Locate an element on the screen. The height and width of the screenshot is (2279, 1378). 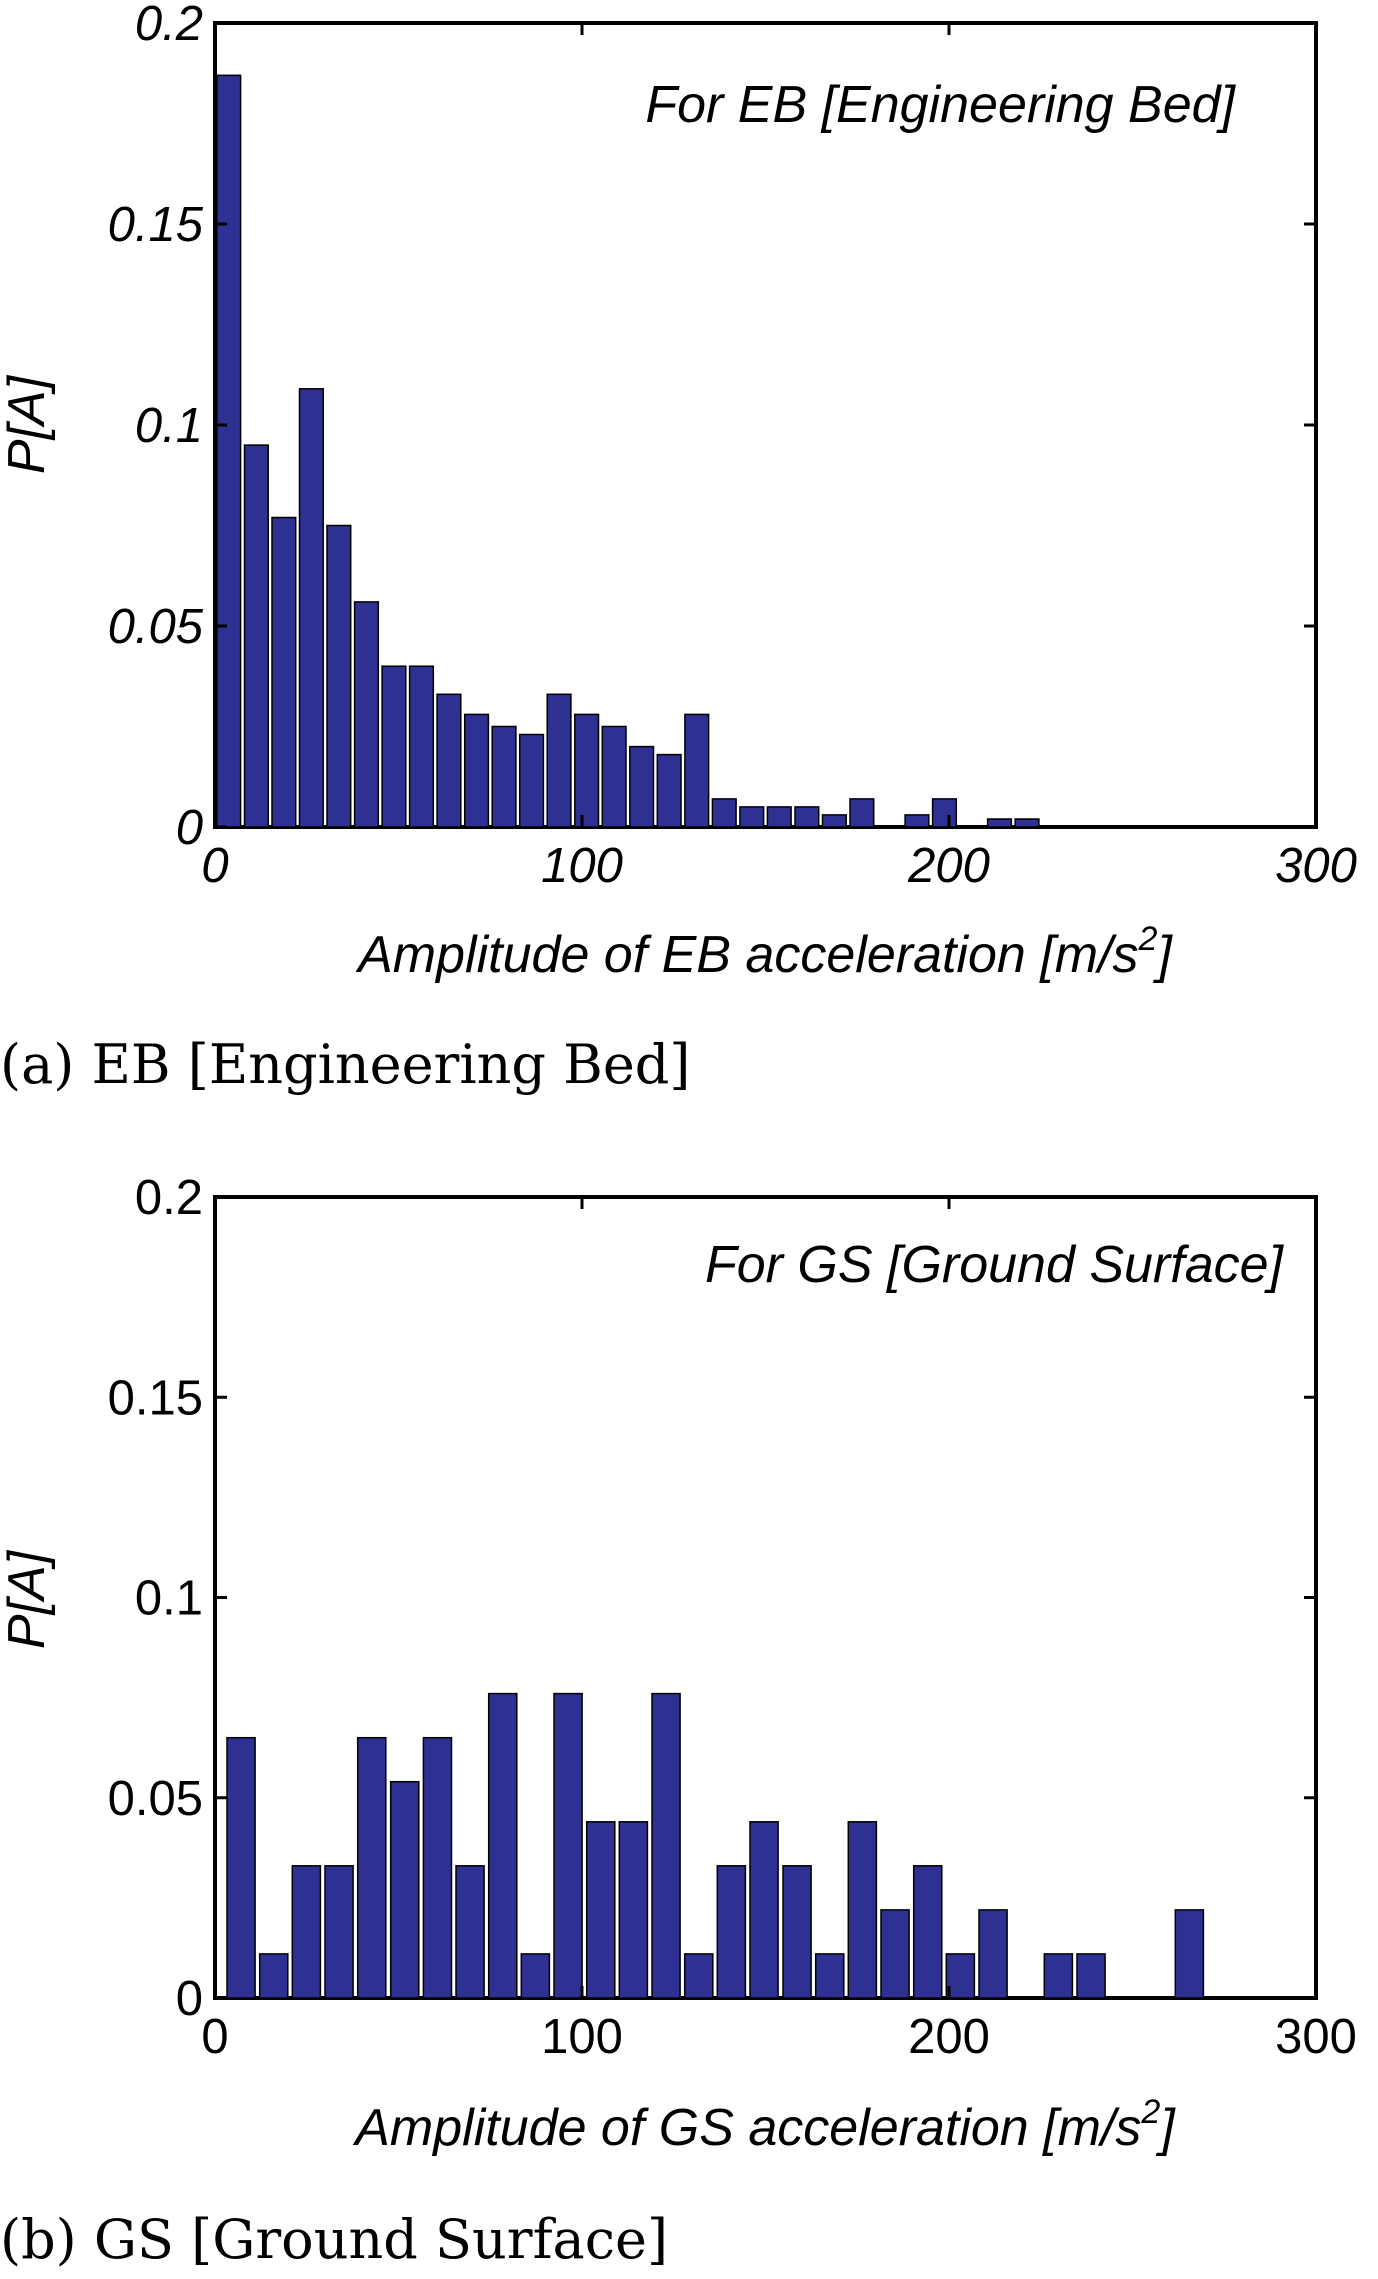
figure-caption: (b) GS [Ground Surface] is located at coordinates (334, 2239).